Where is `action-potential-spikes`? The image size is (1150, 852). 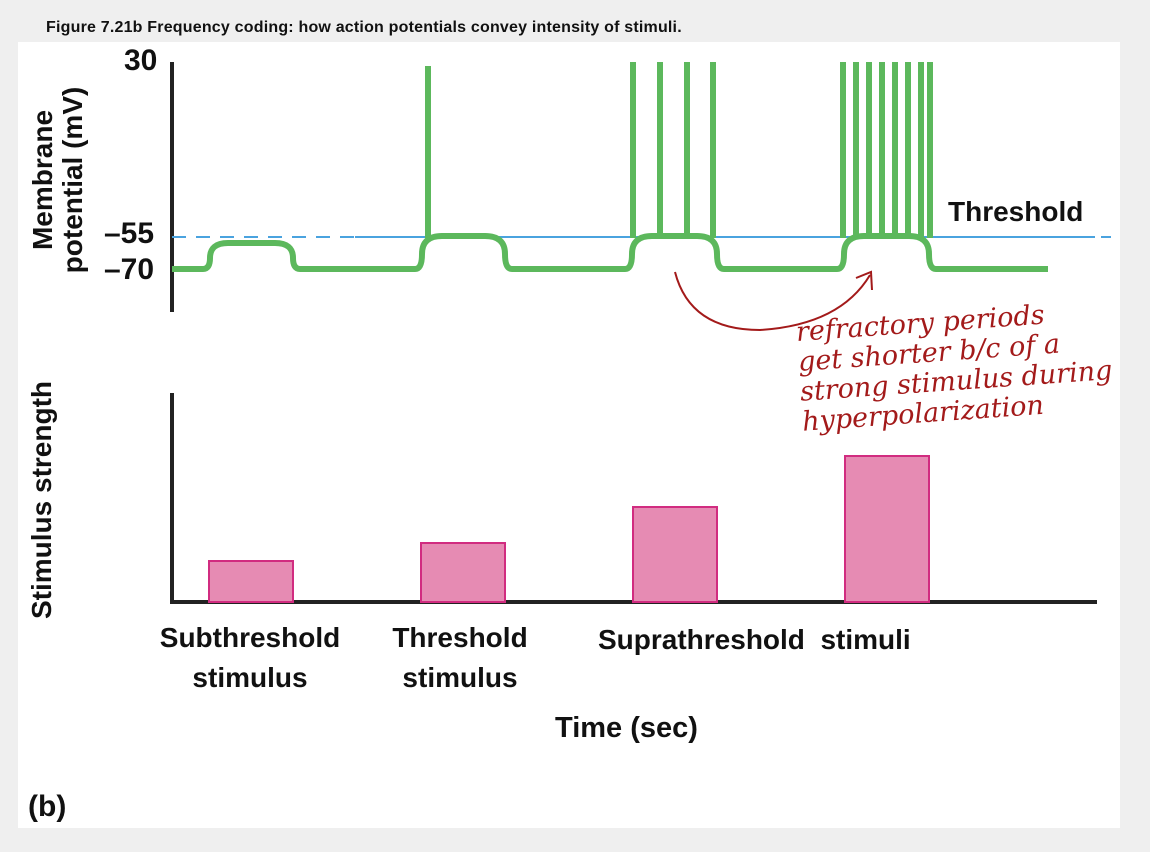 action-potential-spikes is located at coordinates (679, 150).